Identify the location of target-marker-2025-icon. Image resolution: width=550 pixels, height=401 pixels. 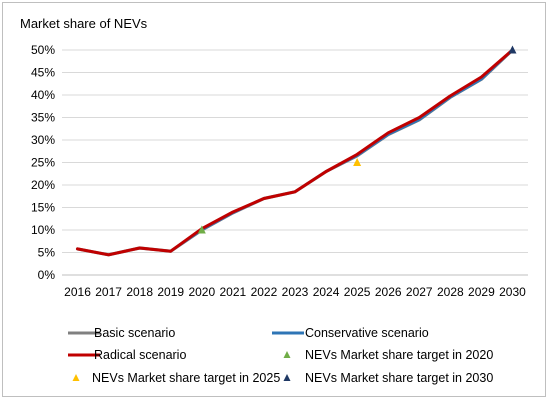
(357, 162).